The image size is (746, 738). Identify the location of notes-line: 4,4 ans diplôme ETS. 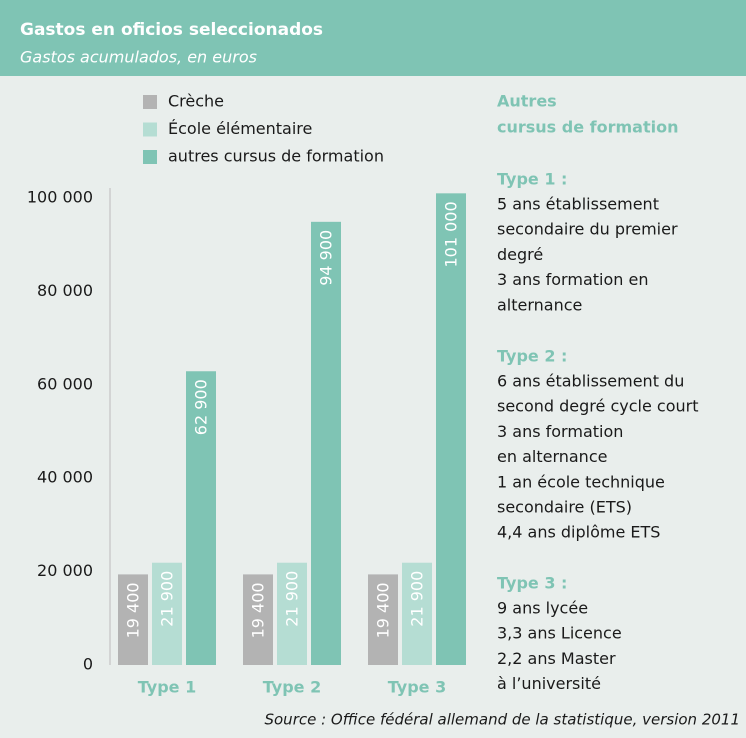
(578, 532).